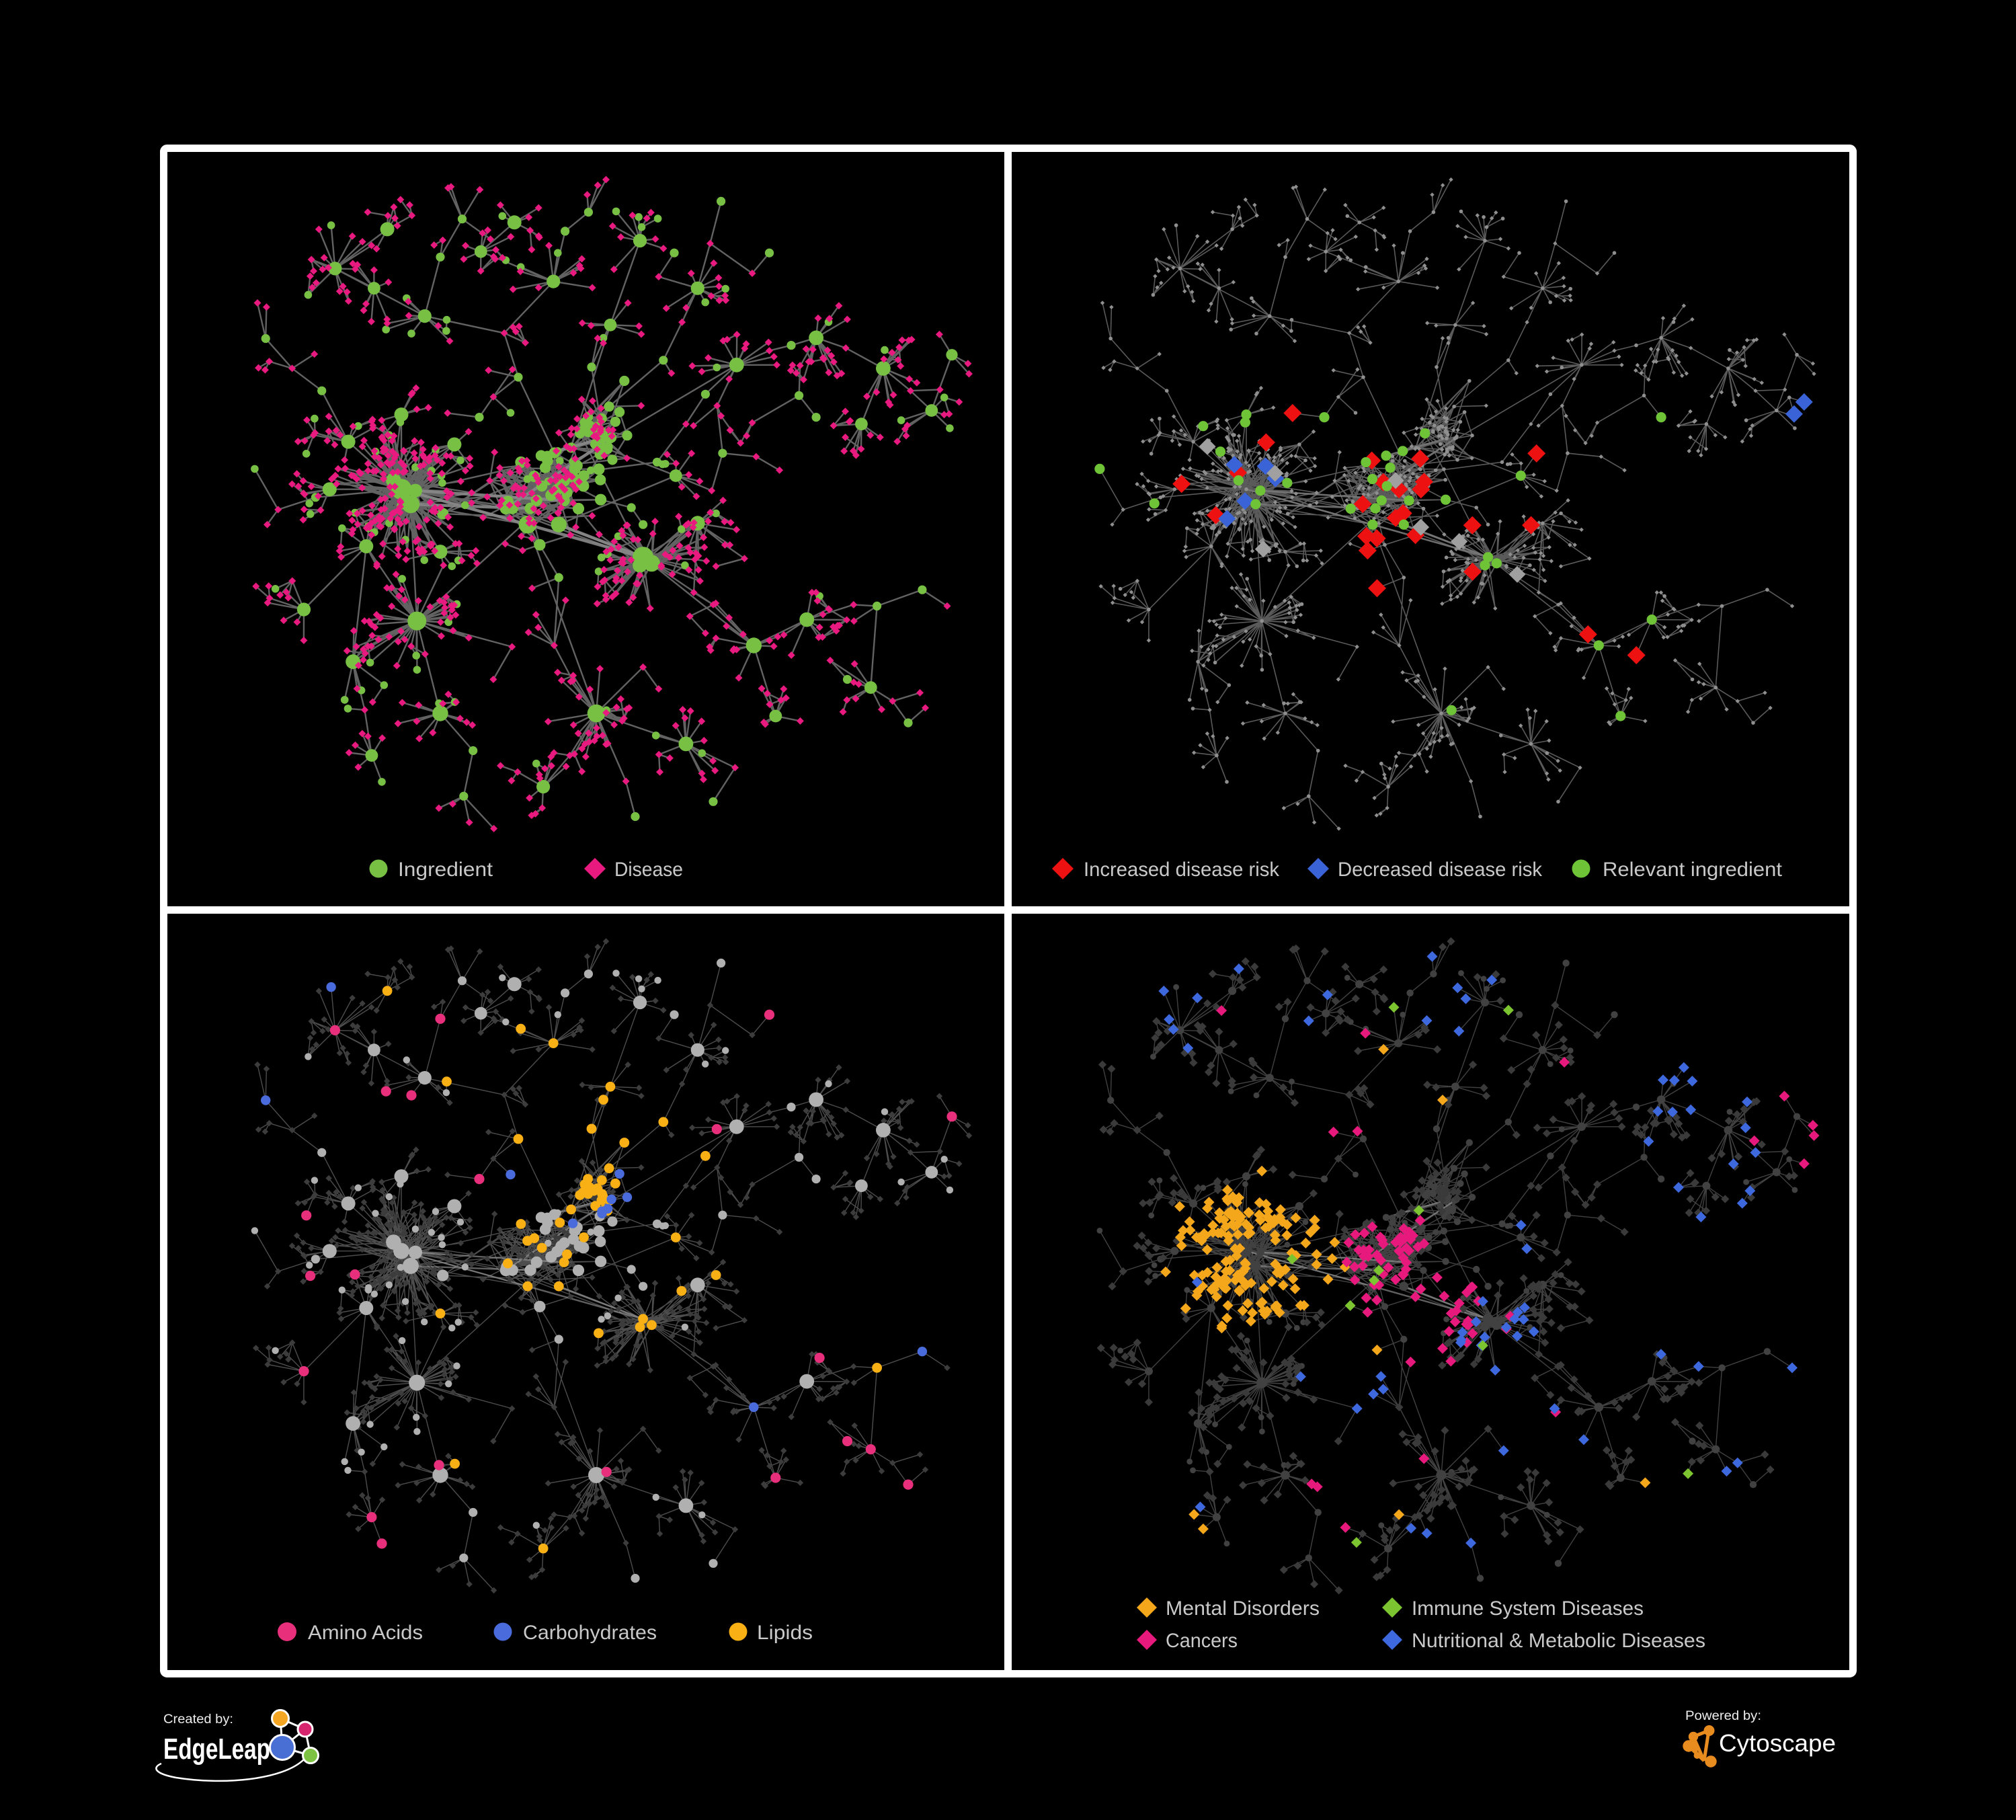 The height and width of the screenshot is (1820, 2016). What do you see at coordinates (1182, 870) in the screenshot?
I see `svg-text: Increased disease risk` at bounding box center [1182, 870].